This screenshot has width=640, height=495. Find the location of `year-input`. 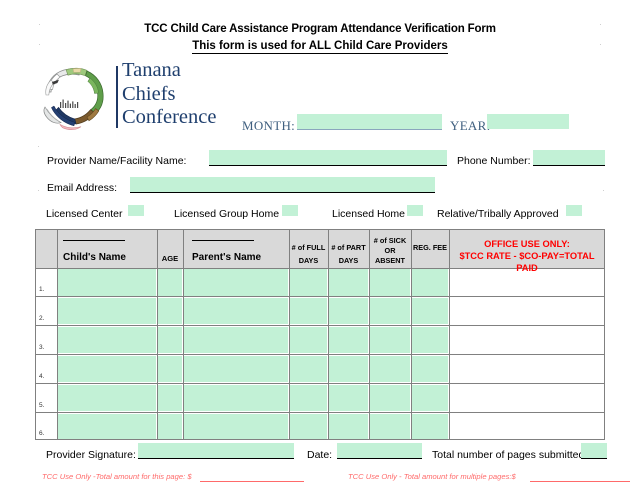

year-input is located at coordinates (528, 121).